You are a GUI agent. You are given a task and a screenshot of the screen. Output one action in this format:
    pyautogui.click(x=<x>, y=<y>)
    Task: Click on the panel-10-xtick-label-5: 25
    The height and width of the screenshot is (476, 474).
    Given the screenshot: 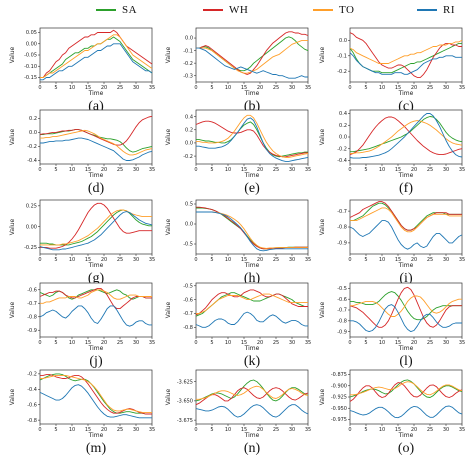 What is the action you would take?
    pyautogui.click(x=120, y=343)
    